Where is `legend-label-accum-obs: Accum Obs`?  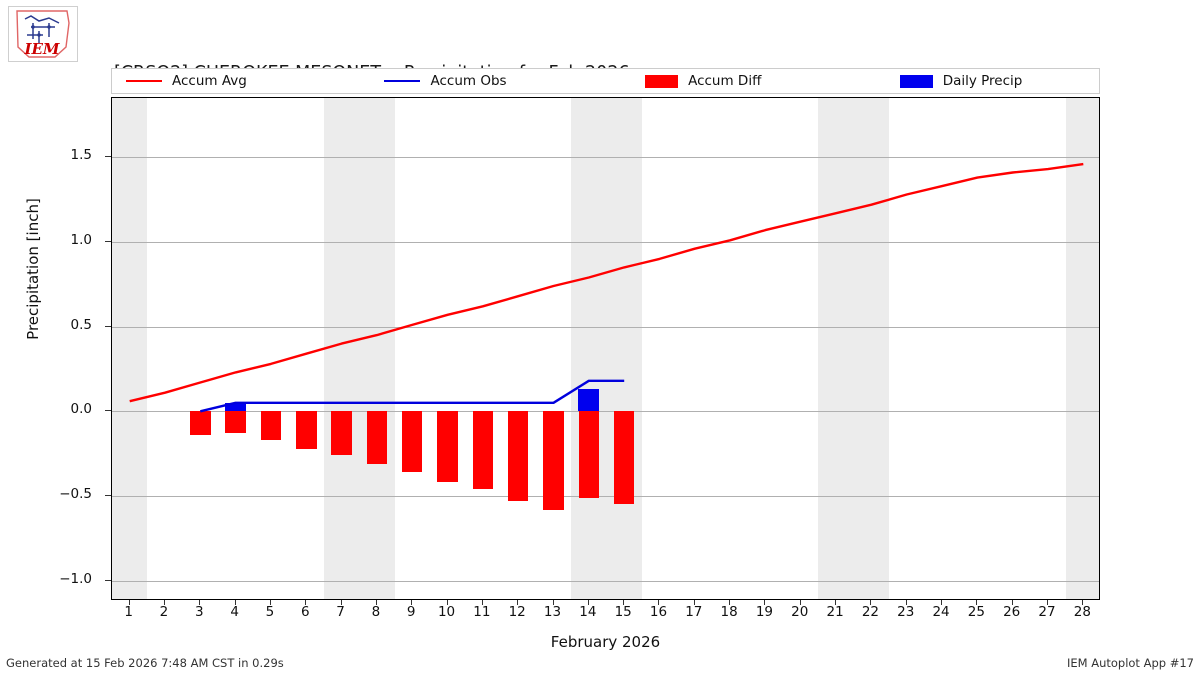 legend-label-accum-obs: Accum Obs is located at coordinates (468, 81).